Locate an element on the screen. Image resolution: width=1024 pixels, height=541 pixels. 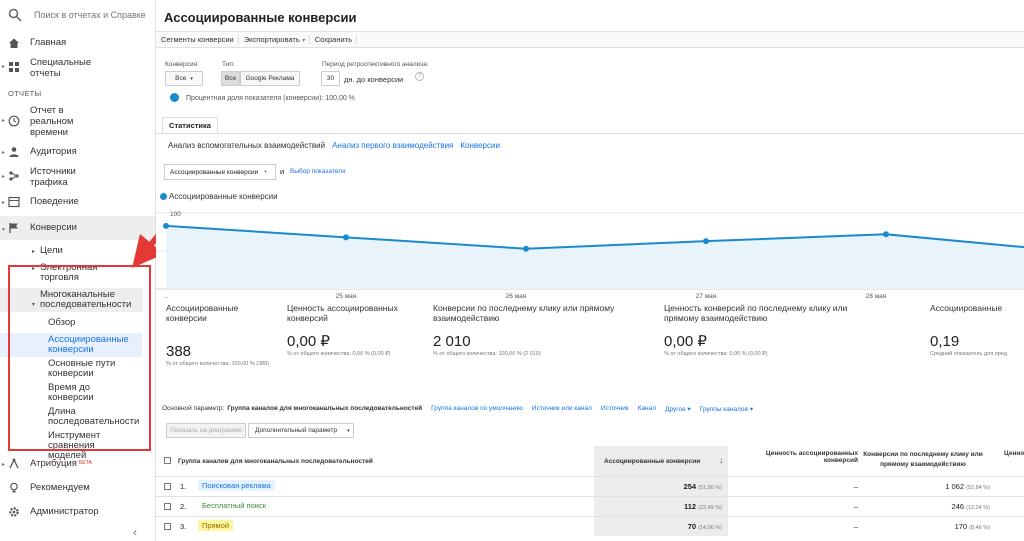
behavior-icon is located at coordinates (14, 202).